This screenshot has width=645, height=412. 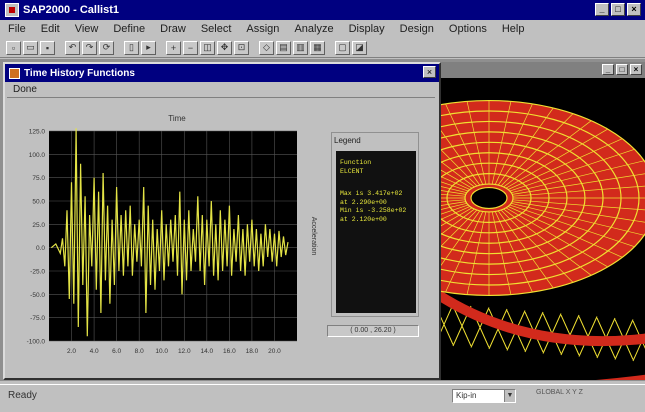 What do you see at coordinates (30, 47) in the screenshot?
I see `open-file-icon: ▭` at bounding box center [30, 47].